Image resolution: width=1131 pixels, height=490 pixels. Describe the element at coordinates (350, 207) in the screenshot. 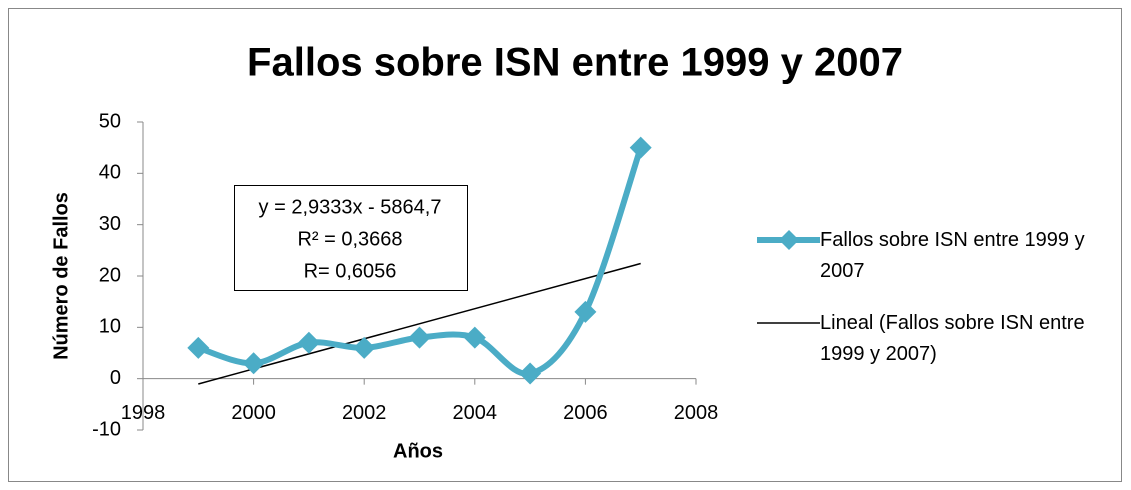

I see `annotation: y = 2,9333x - 5864,7` at that location.